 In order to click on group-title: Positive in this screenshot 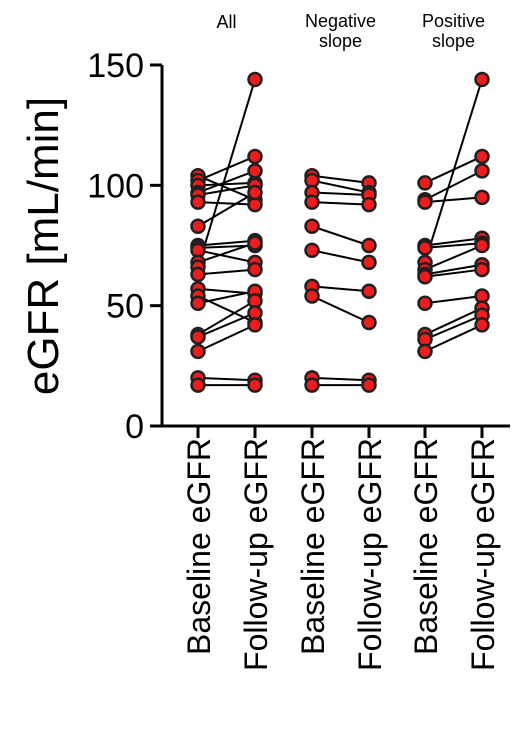, I will do `click(453, 21)`.